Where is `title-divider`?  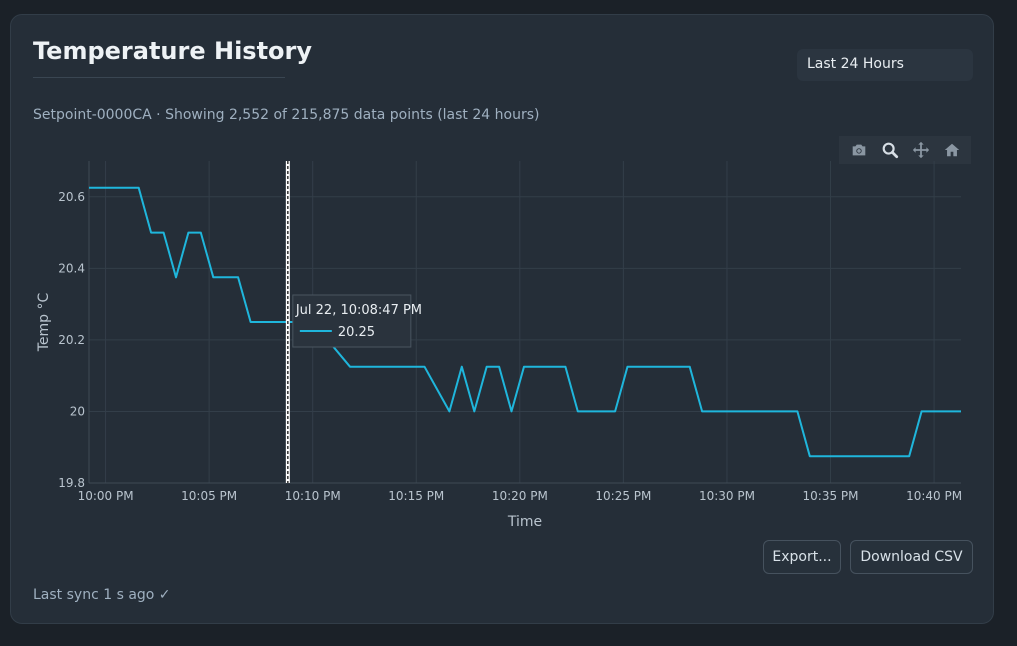 title-divider is located at coordinates (159, 77).